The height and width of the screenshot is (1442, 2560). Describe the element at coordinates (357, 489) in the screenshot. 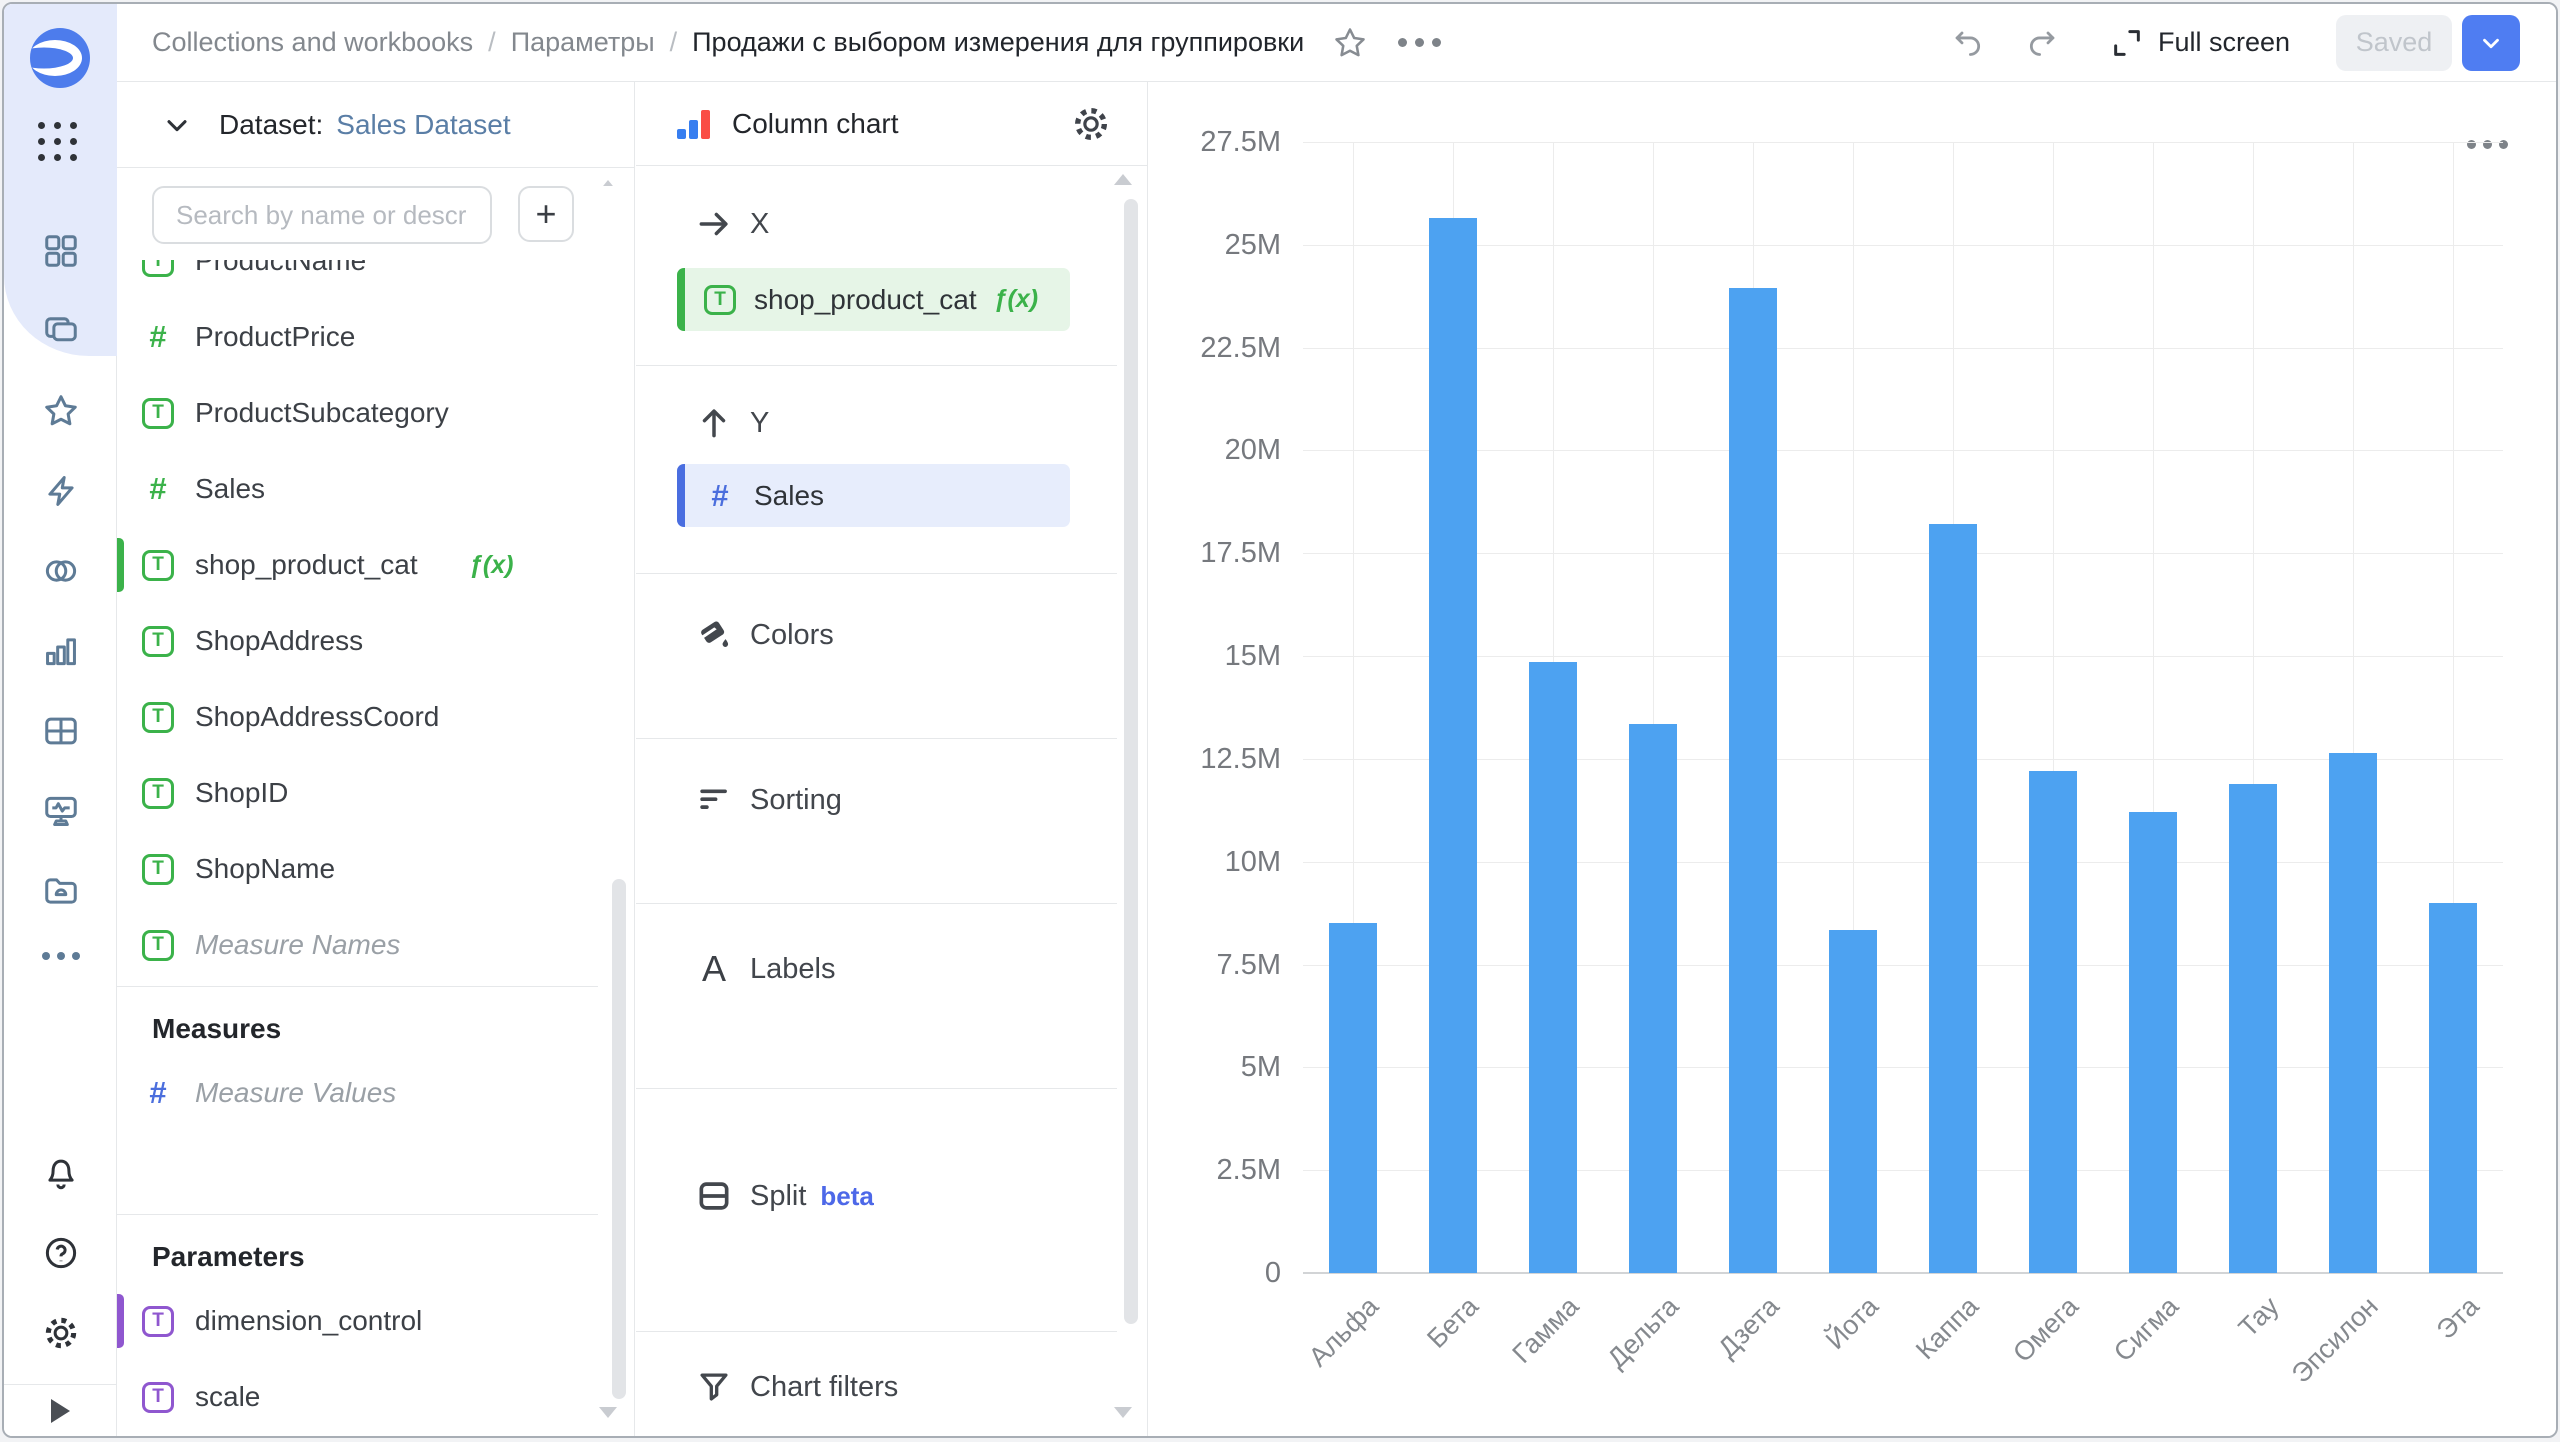

I see `field-row-sales: # Sales` at that location.